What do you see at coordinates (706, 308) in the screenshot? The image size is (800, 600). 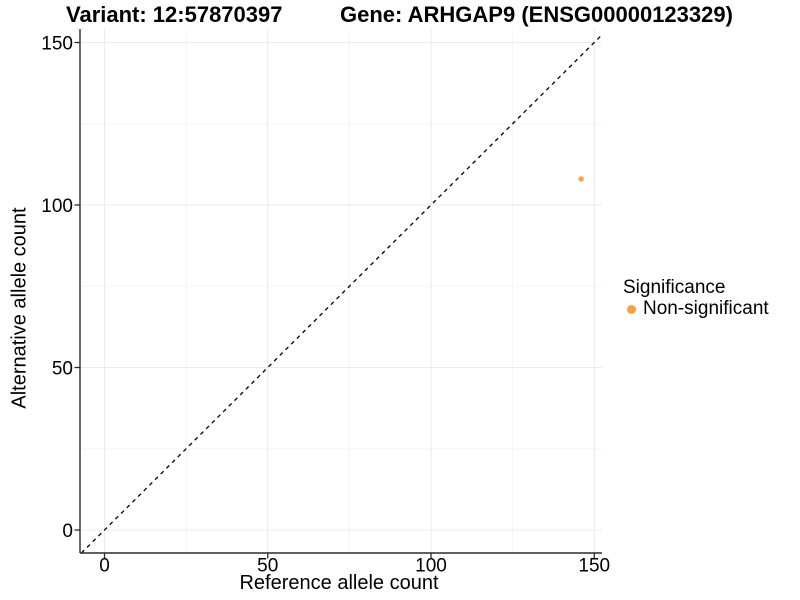 I see `legend-item-label: Non-significant` at bounding box center [706, 308].